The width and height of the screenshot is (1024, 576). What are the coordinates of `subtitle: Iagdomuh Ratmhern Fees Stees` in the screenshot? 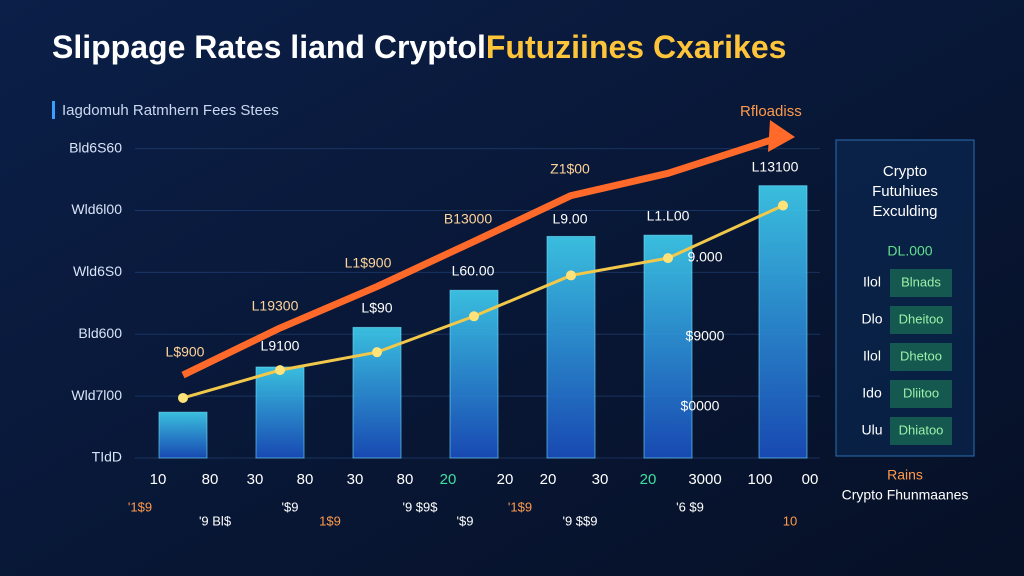 It's located at (170, 110).